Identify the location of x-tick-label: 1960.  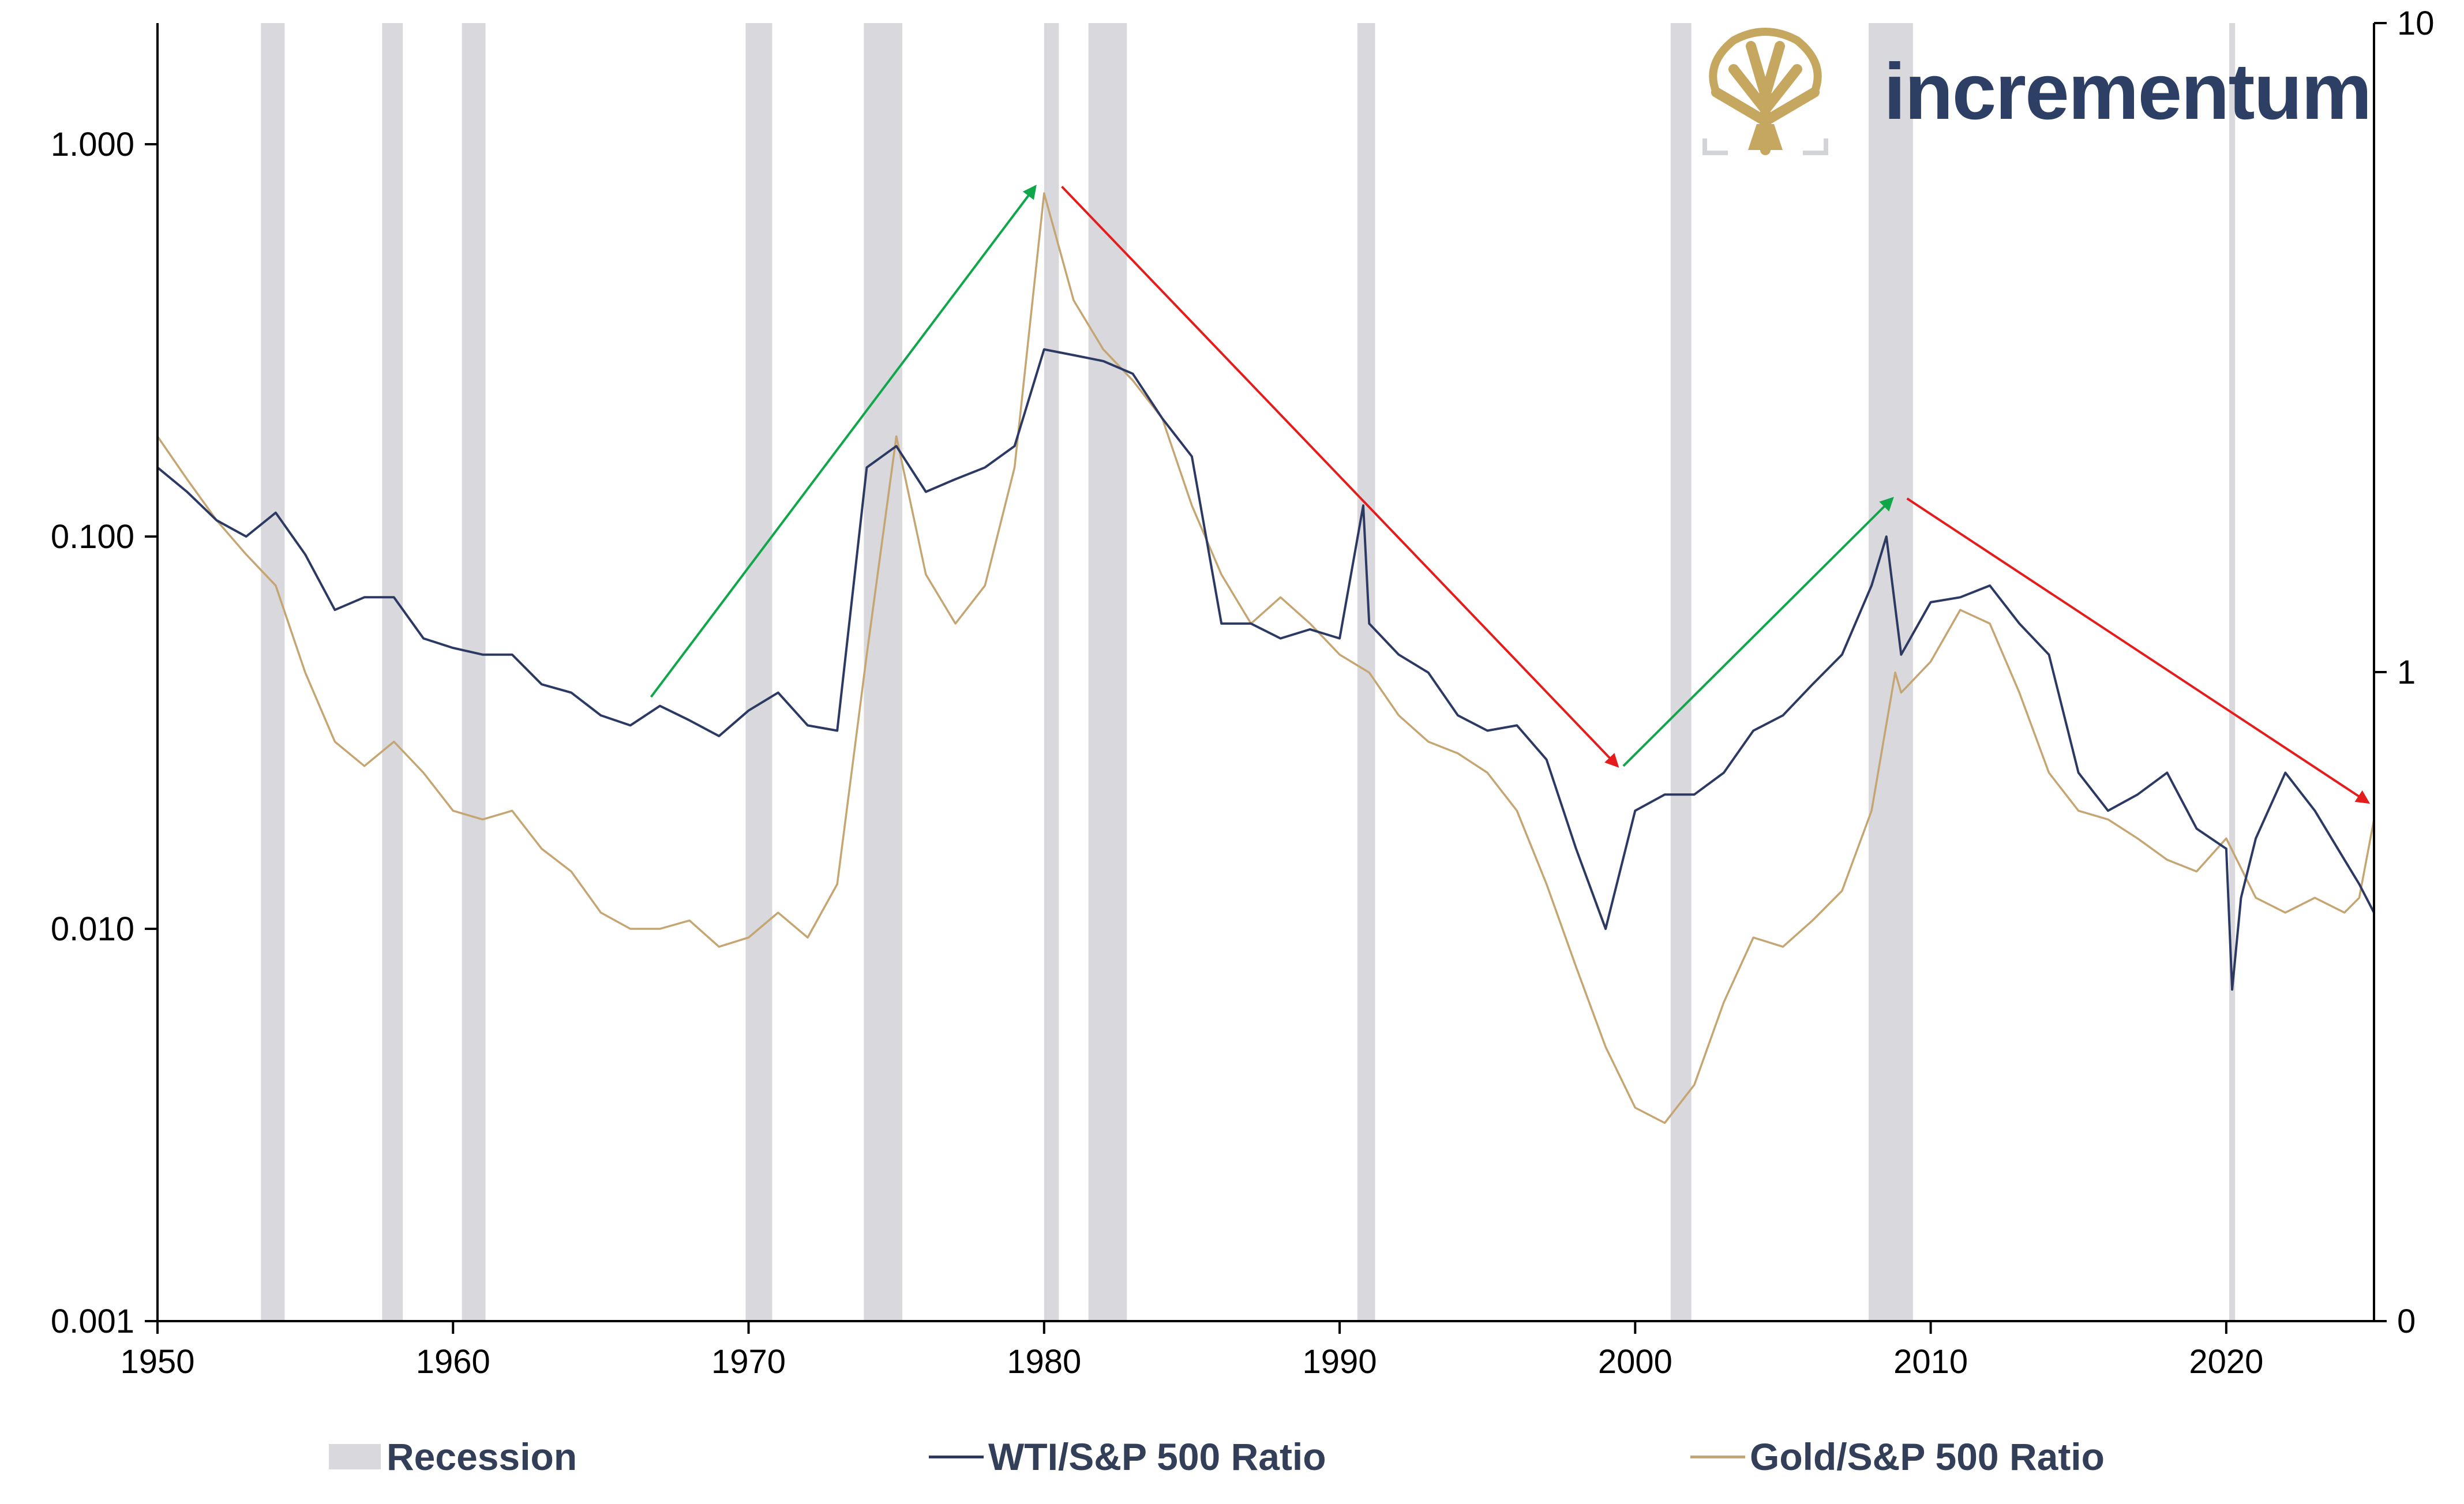
(453, 1362).